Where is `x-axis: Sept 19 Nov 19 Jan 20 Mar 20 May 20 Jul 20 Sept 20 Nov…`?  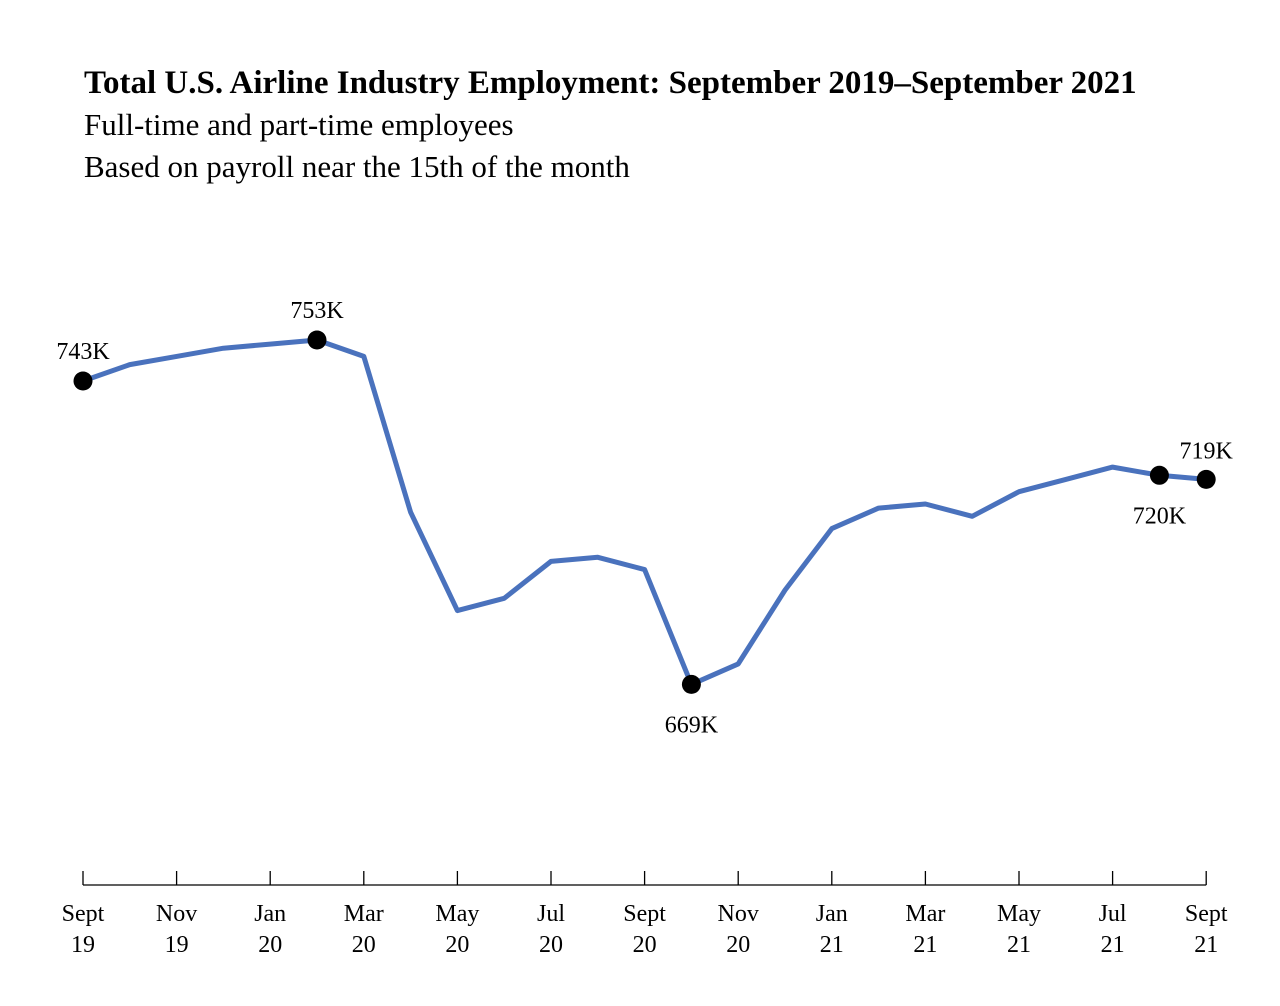
x-axis: Sept 19 Nov 19 Jan 20 Mar 20 May 20 Jul 20 Sept 20 Nov… is located at coordinates (645, 914).